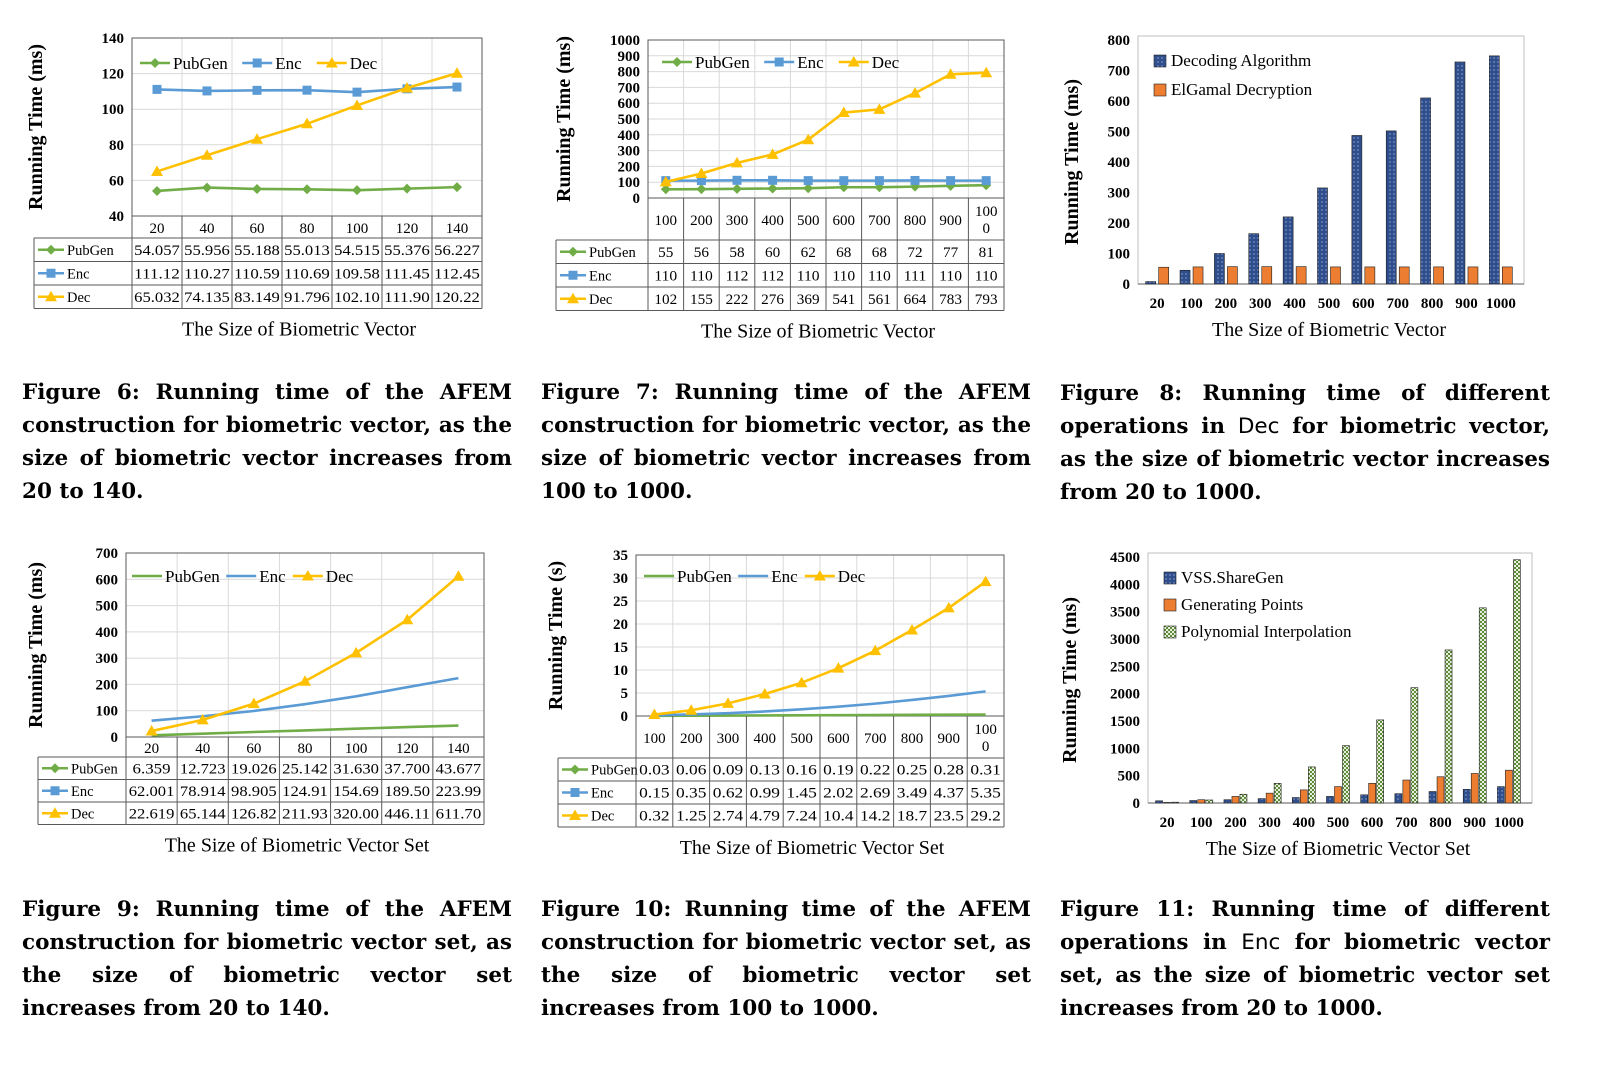 The image size is (1610, 1066). What do you see at coordinates (305, 749) in the screenshot?
I see `x-tick-label: 80` at bounding box center [305, 749].